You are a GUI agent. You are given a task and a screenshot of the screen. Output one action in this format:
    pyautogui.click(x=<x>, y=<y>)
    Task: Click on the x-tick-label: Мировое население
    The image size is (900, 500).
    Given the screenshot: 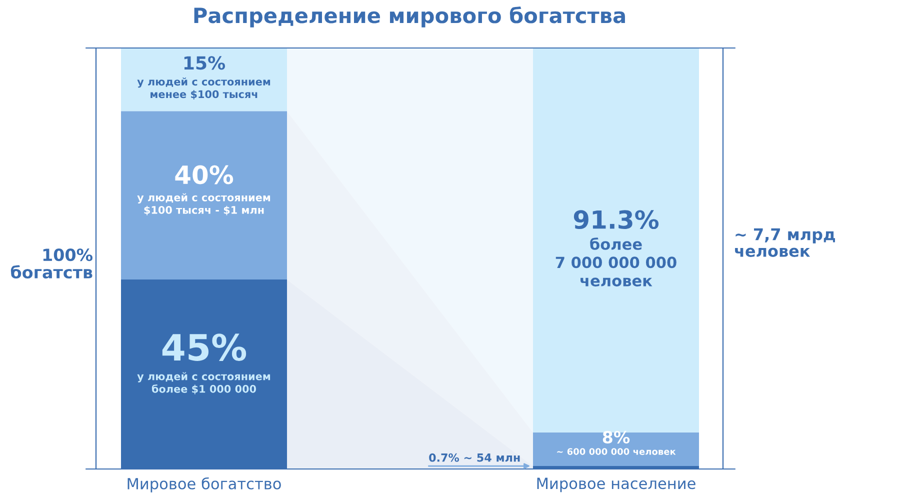 What is the action you would take?
    pyautogui.click(x=616, y=485)
    